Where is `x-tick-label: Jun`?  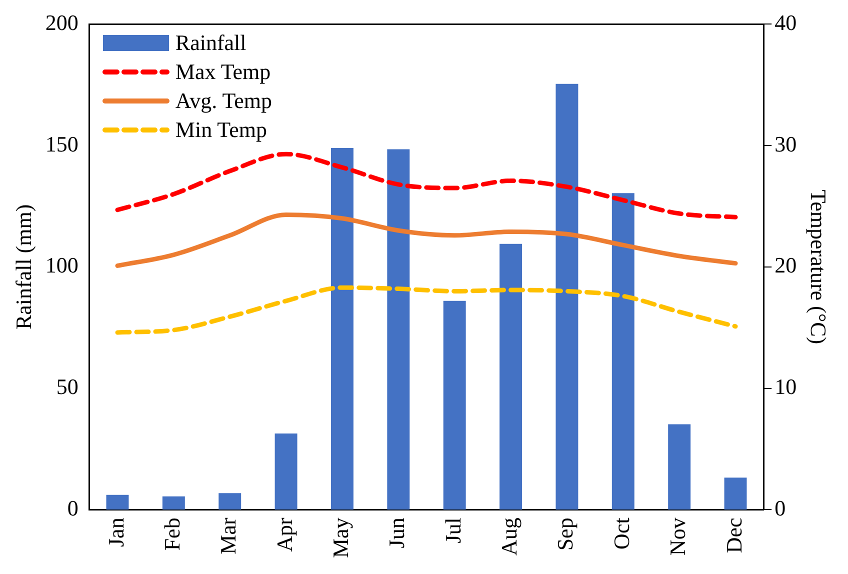
x-tick-label: Jun is located at coordinates (397, 533).